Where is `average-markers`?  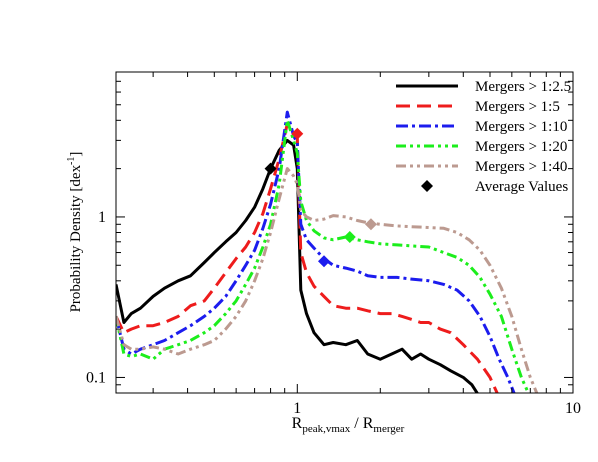 average-markers is located at coordinates (320, 197).